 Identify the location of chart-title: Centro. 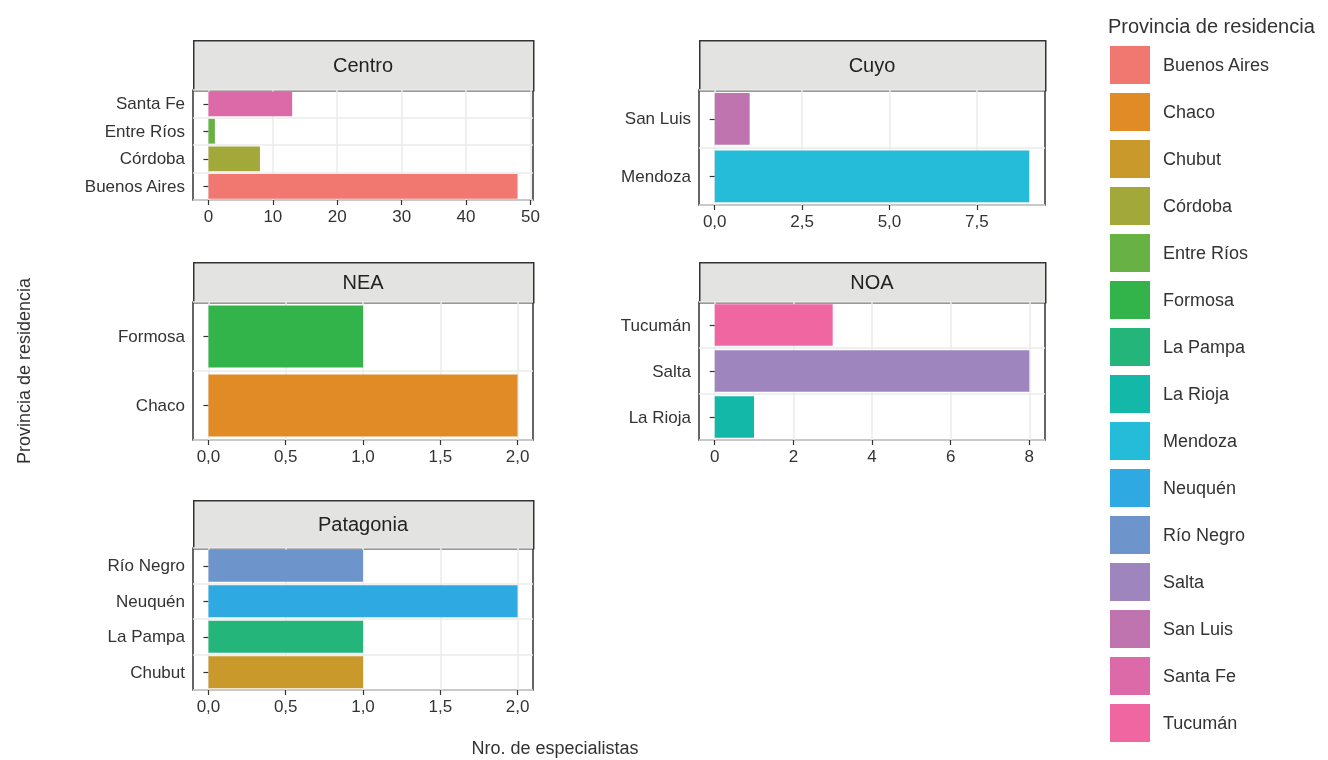
(363, 65).